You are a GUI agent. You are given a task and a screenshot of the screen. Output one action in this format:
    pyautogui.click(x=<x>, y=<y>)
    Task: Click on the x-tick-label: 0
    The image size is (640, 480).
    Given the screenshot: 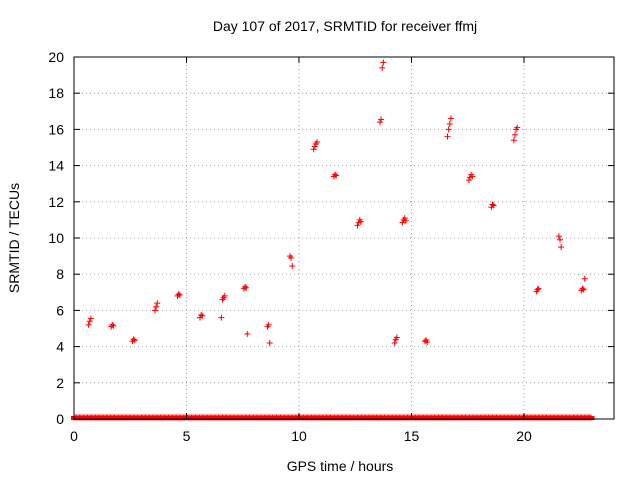 What is the action you would take?
    pyautogui.click(x=74, y=436)
    